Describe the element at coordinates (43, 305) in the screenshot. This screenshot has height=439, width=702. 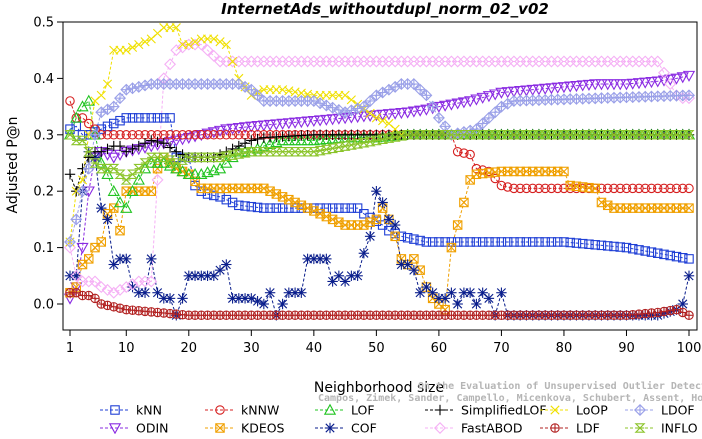
I see `y-tick-label: 0.0` at that location.